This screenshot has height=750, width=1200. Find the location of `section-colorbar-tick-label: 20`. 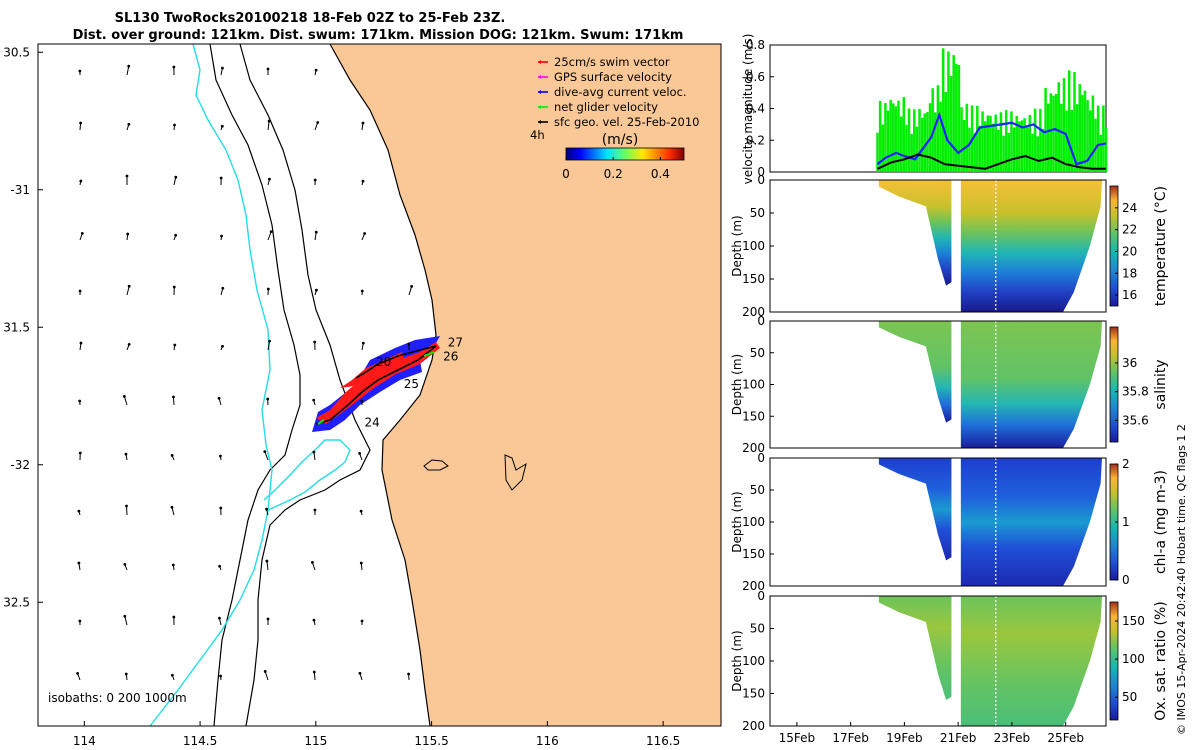

section-colorbar-tick-label: 20 is located at coordinates (1129, 251).